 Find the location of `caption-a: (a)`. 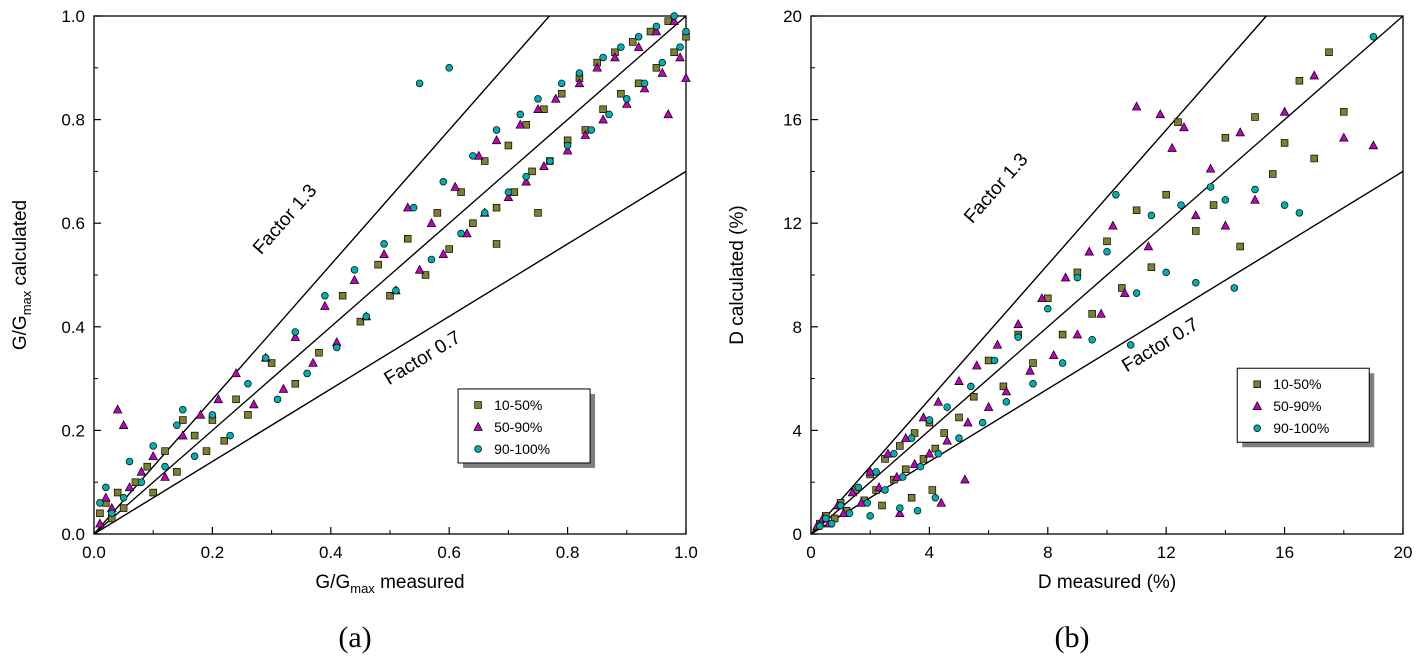

caption-a: (a) is located at coordinates (355, 637).